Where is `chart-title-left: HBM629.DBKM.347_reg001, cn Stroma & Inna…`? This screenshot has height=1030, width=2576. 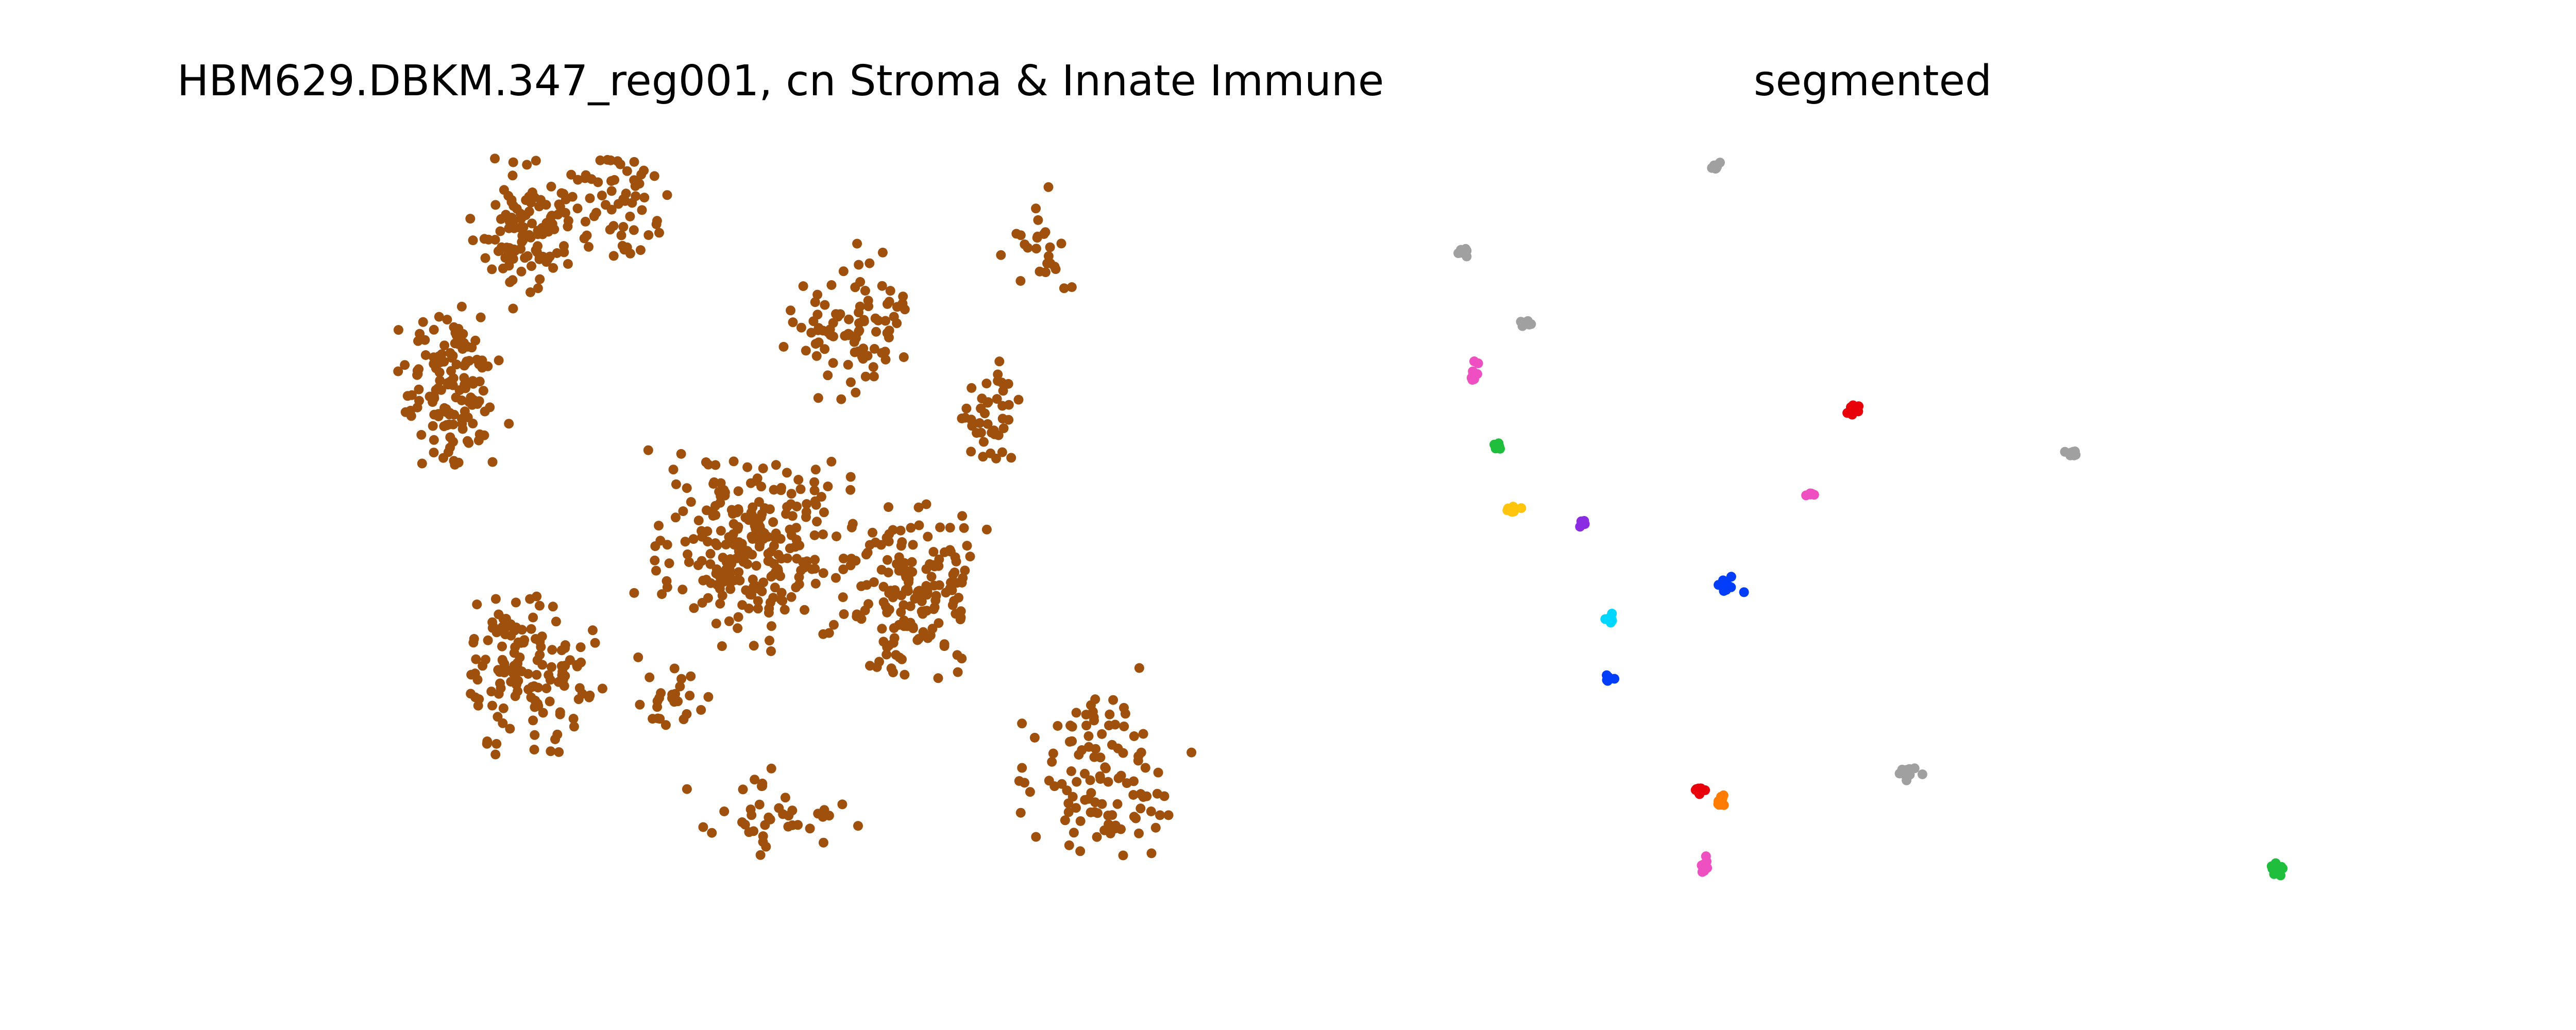 chart-title-left: HBM629.DBKM.347_reg001, cn Stroma & Inna… is located at coordinates (780, 81).